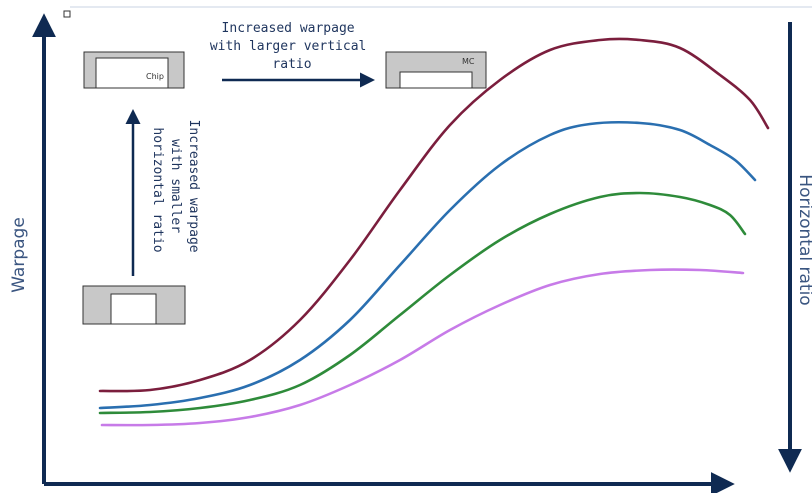 This screenshot has height=493, width=812. What do you see at coordinates (288, 28) in the screenshot?
I see `vertical-note-line-1: Increased warpage` at bounding box center [288, 28].